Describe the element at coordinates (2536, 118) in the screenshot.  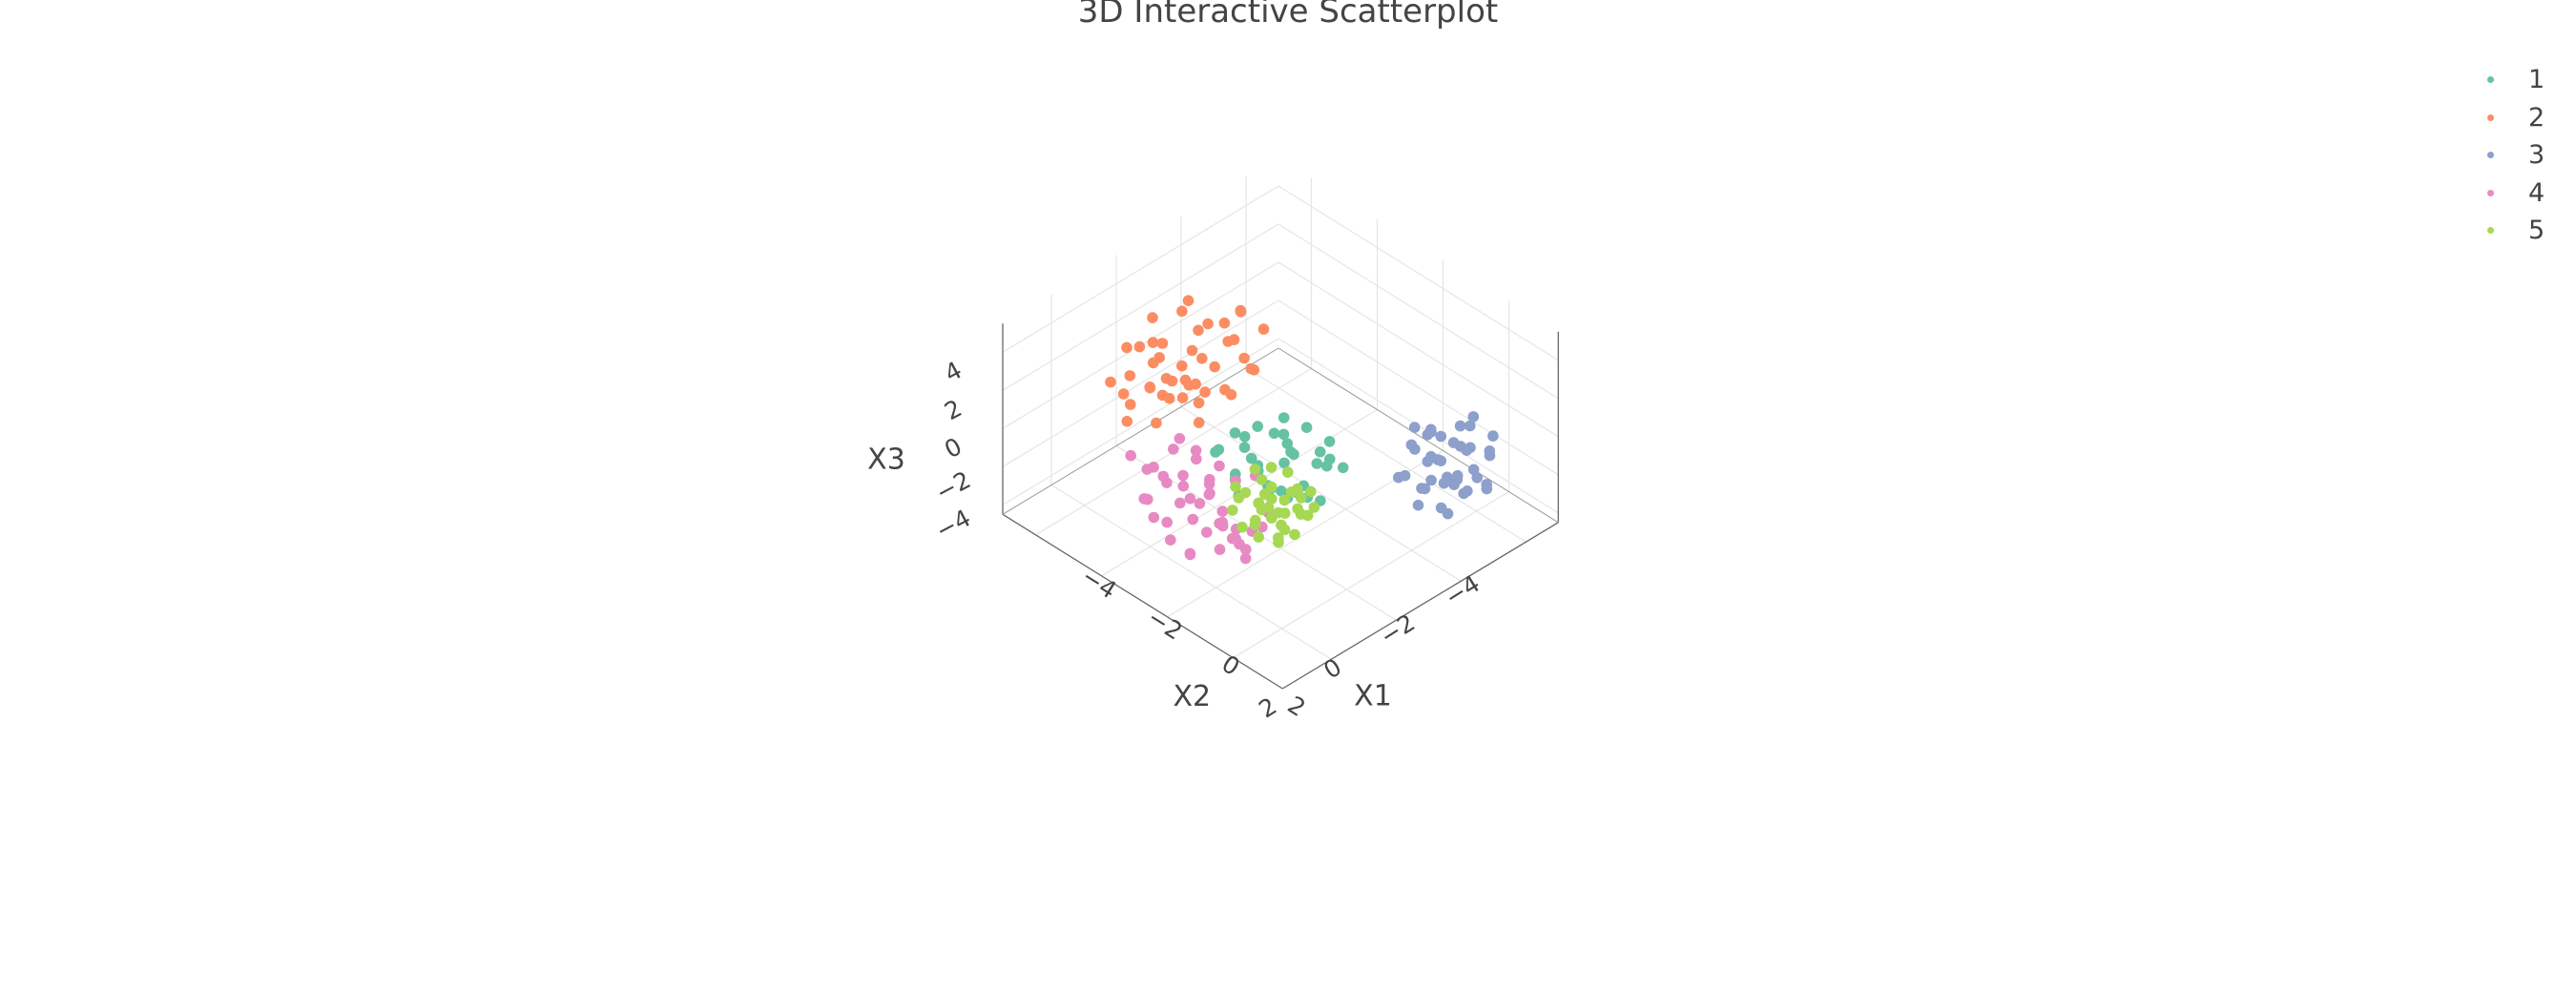
I see `legend-label: 2` at that location.